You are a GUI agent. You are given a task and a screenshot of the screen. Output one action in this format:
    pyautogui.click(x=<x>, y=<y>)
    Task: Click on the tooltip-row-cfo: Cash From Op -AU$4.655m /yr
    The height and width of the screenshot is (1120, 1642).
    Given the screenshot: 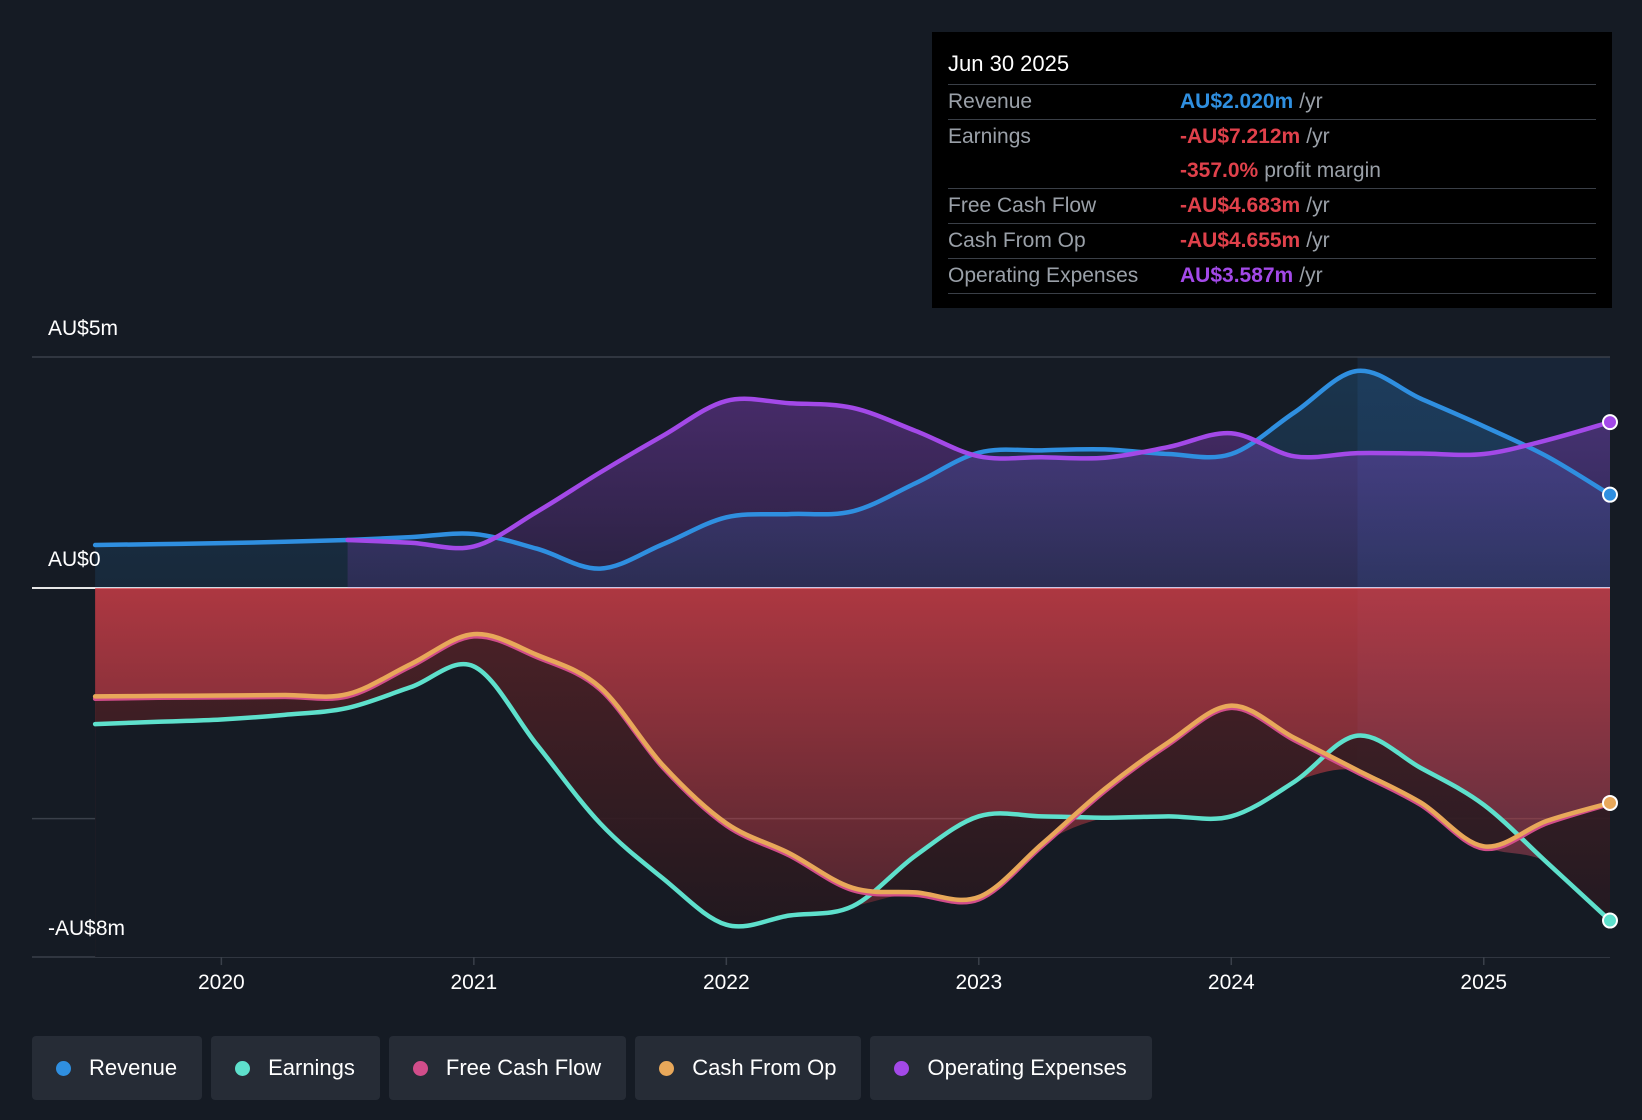 What is the action you would take?
    pyautogui.click(x=1272, y=241)
    